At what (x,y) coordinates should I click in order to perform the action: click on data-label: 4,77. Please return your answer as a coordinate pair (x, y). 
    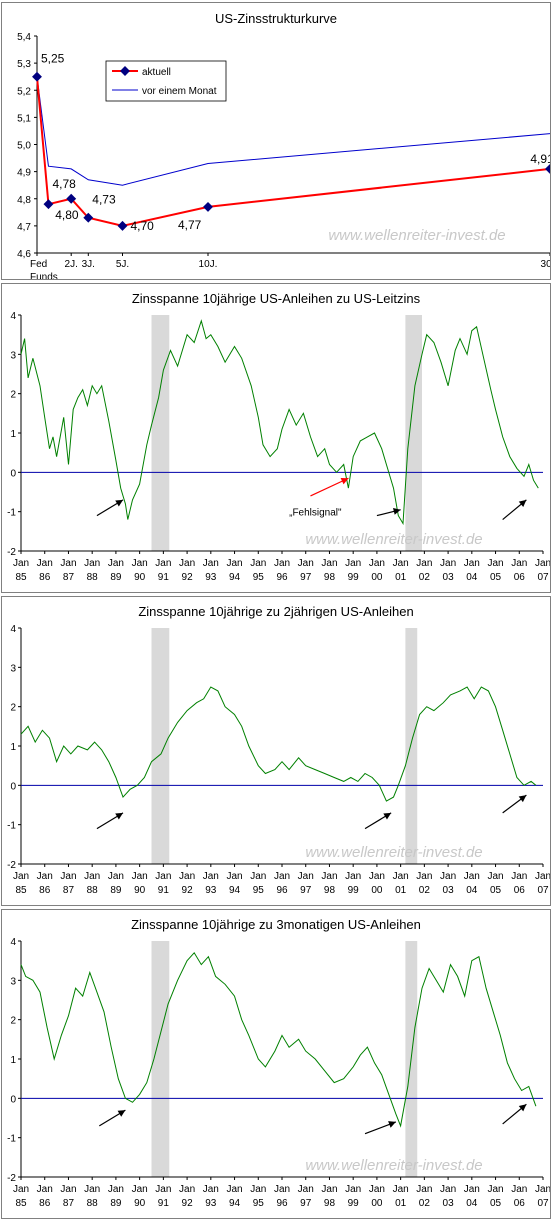
    Looking at the image, I should click on (190, 225).